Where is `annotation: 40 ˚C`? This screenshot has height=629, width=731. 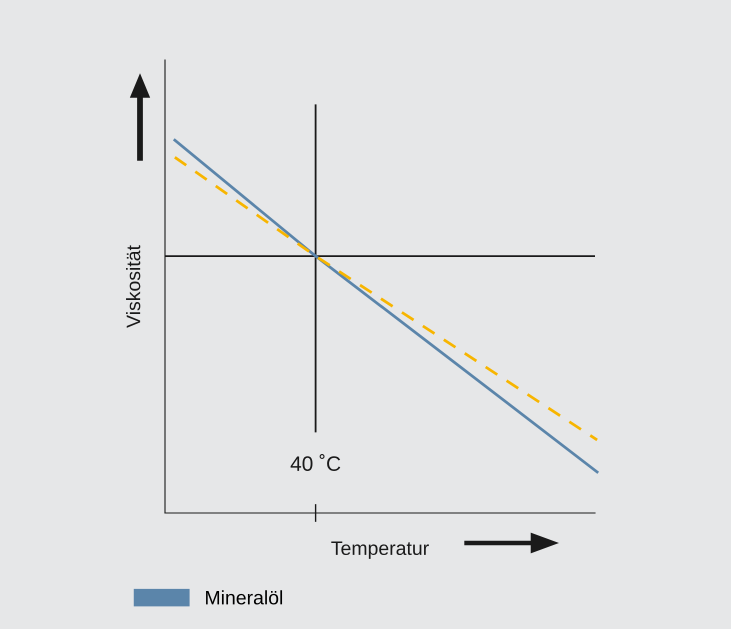
annotation: 40 ˚C is located at coordinates (315, 463).